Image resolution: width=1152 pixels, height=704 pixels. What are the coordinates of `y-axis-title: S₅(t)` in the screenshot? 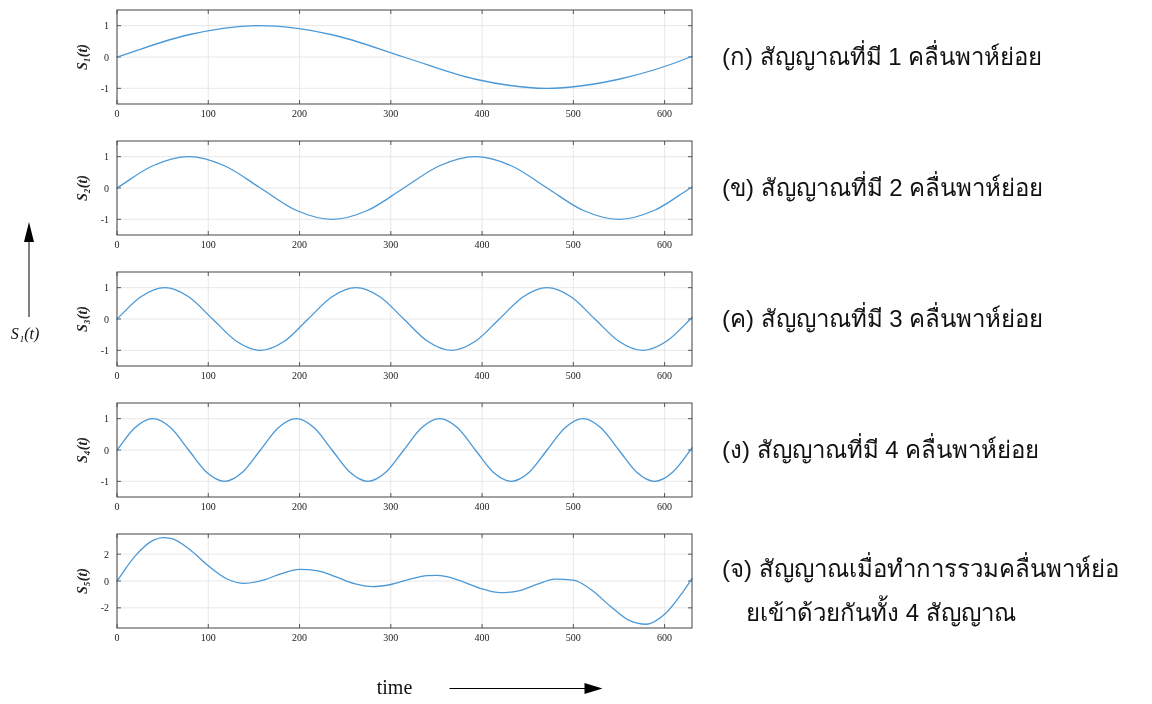 It's located at (83, 581).